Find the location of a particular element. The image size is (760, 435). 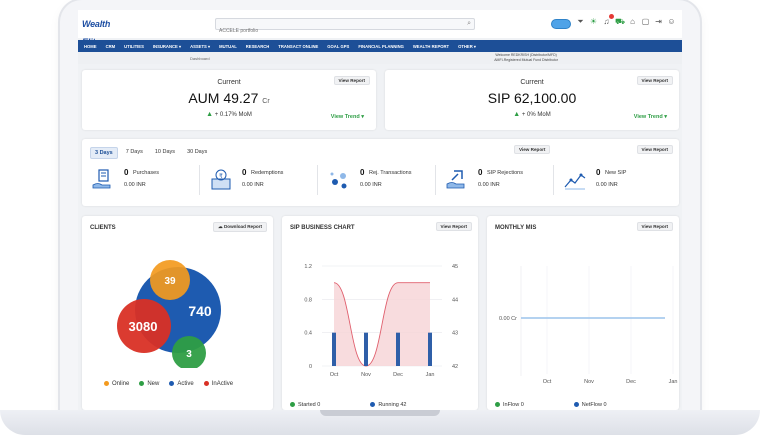

up-arrow-icon: ▲ is located at coordinates (517, 114).